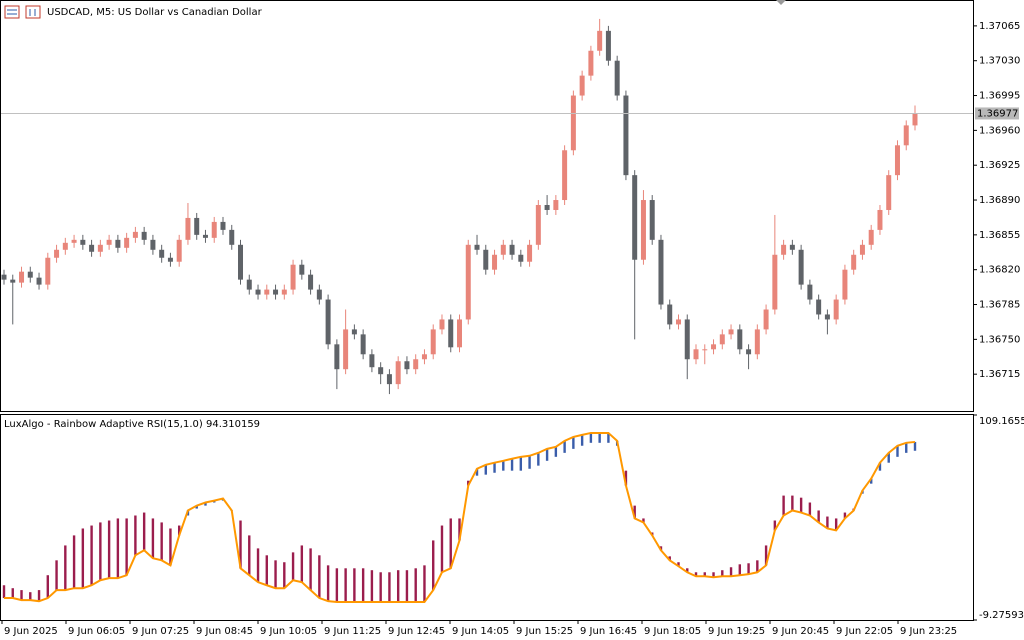 The width and height of the screenshot is (1024, 640). Describe the element at coordinates (352, 631) in the screenshot. I see `x-tick-label: 9 Jun 11:25` at that location.